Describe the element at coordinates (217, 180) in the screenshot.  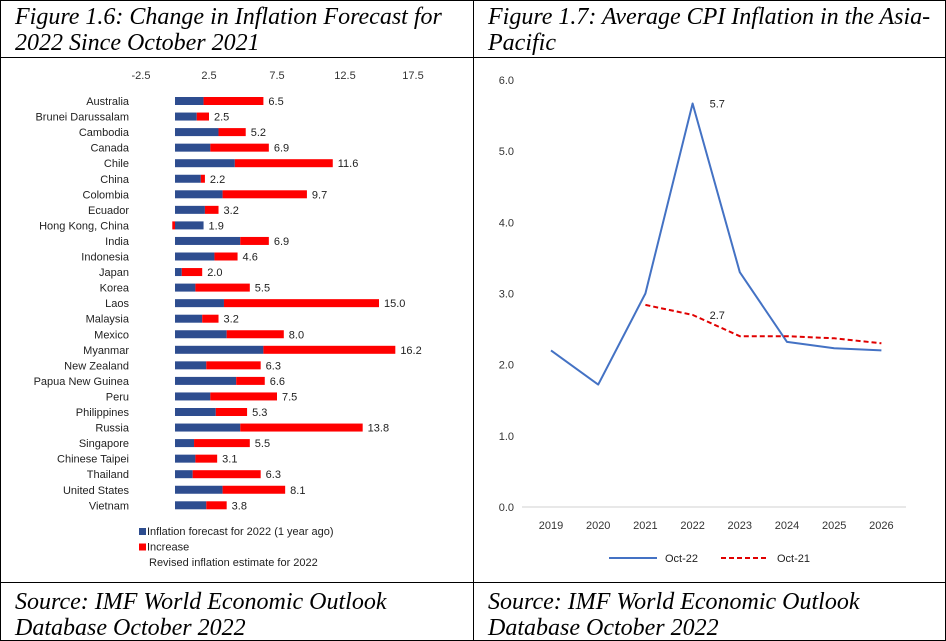
I see `data-label: 2.2` at that location.